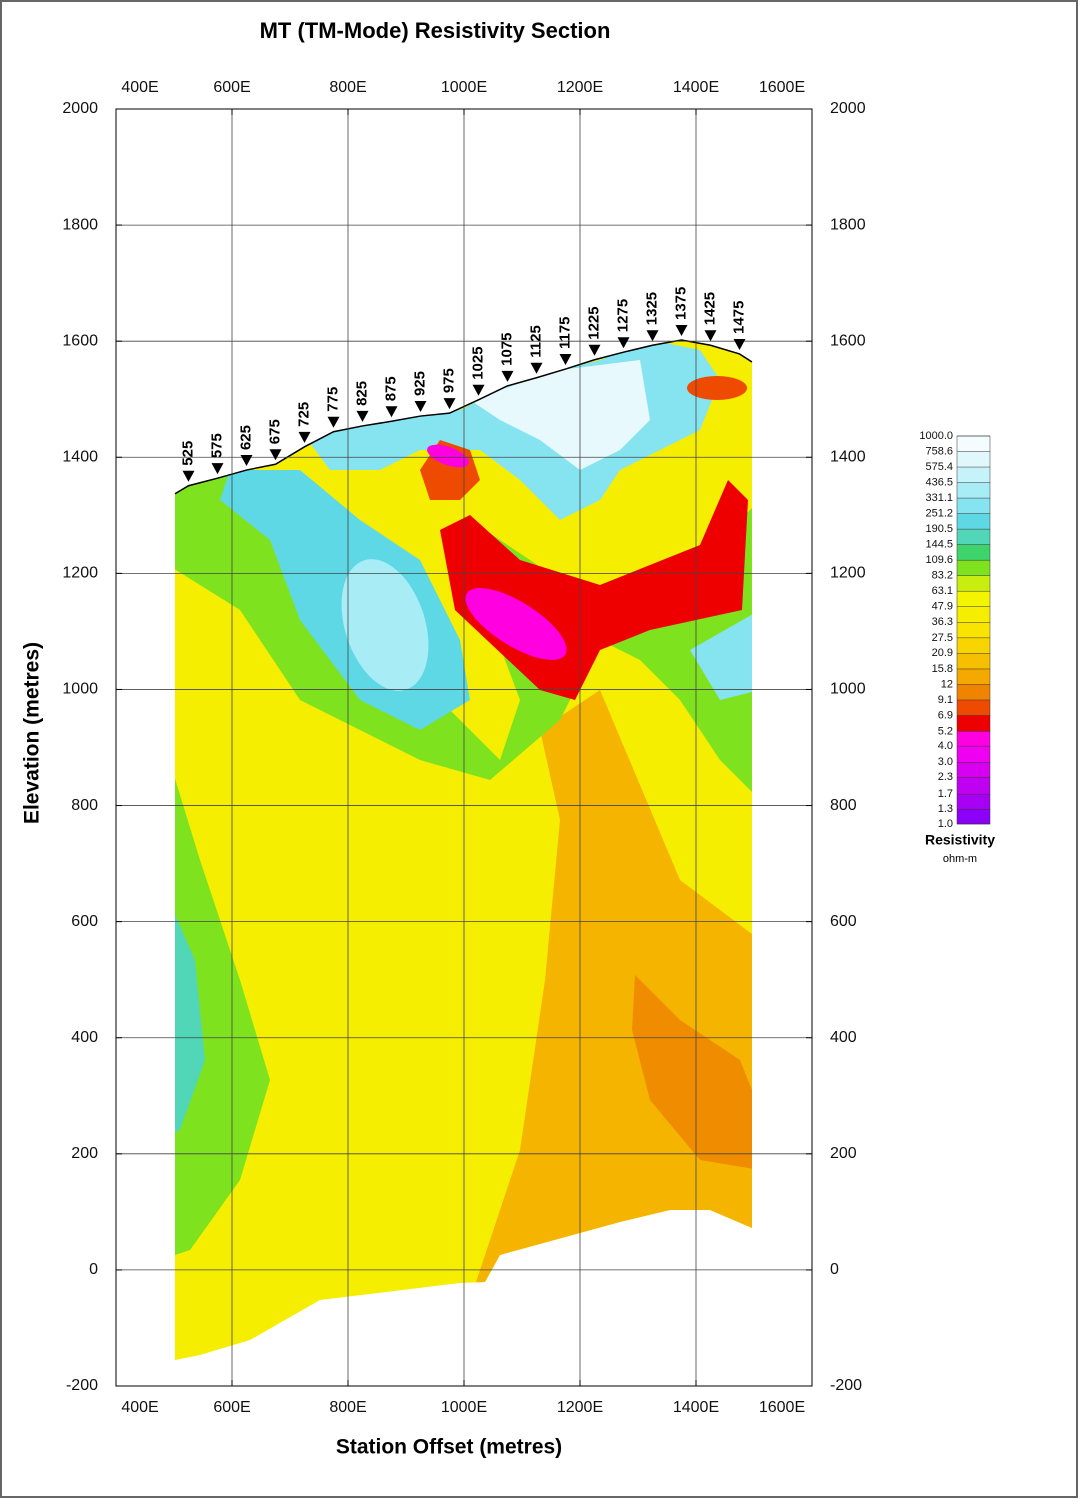 This screenshot has height=1505, width=1080. I want to click on station-label: 725, so click(303, 414).